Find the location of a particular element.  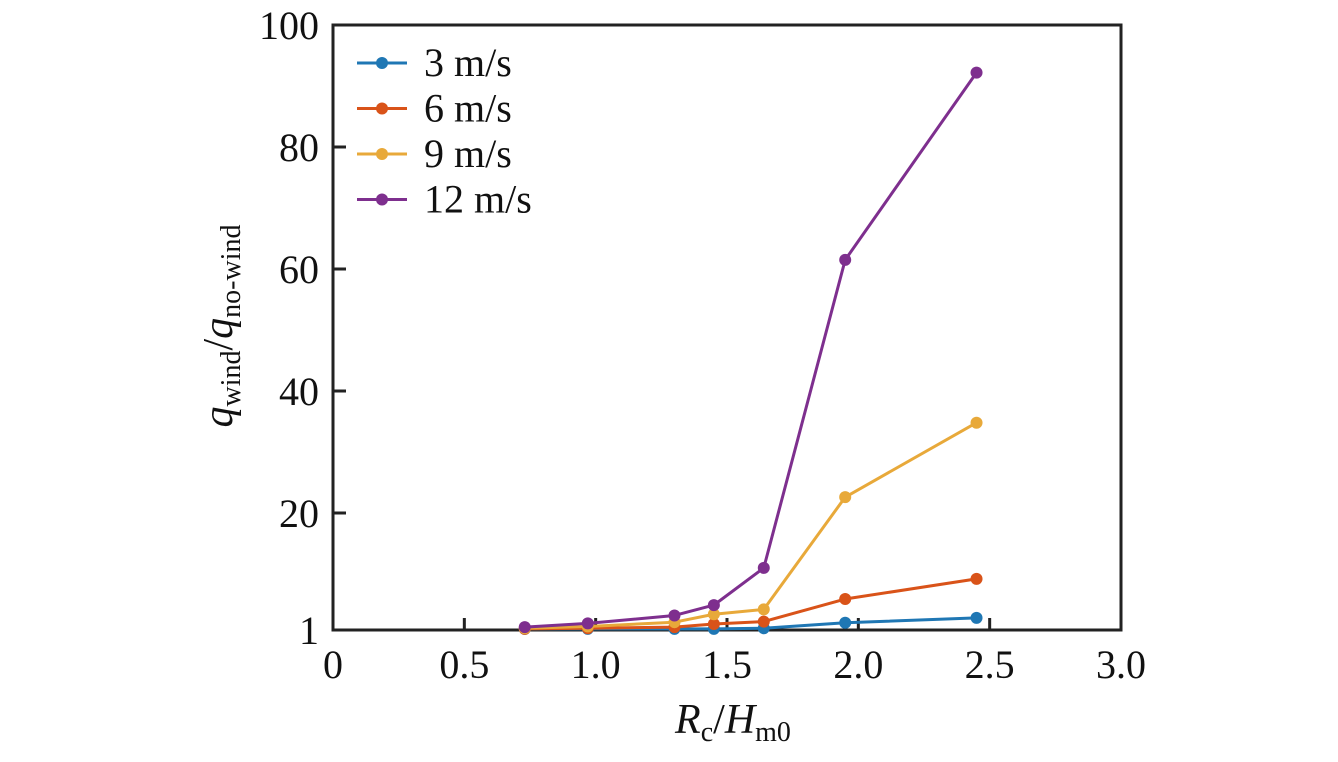

x-axis-ticks: 0 0.5 1.0 1.5 2.0 2.5 3.0 is located at coordinates (734, 652).